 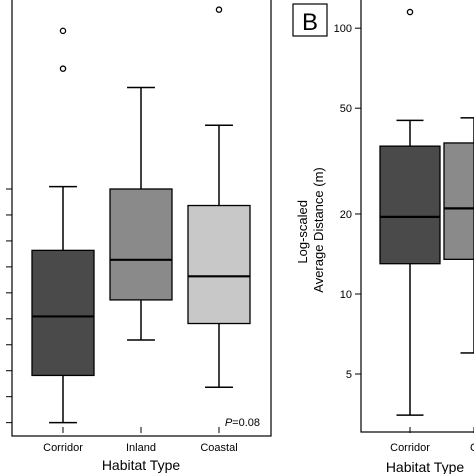 I want to click on ylabel-line-1: Log-scaled, so click(x=302, y=232).